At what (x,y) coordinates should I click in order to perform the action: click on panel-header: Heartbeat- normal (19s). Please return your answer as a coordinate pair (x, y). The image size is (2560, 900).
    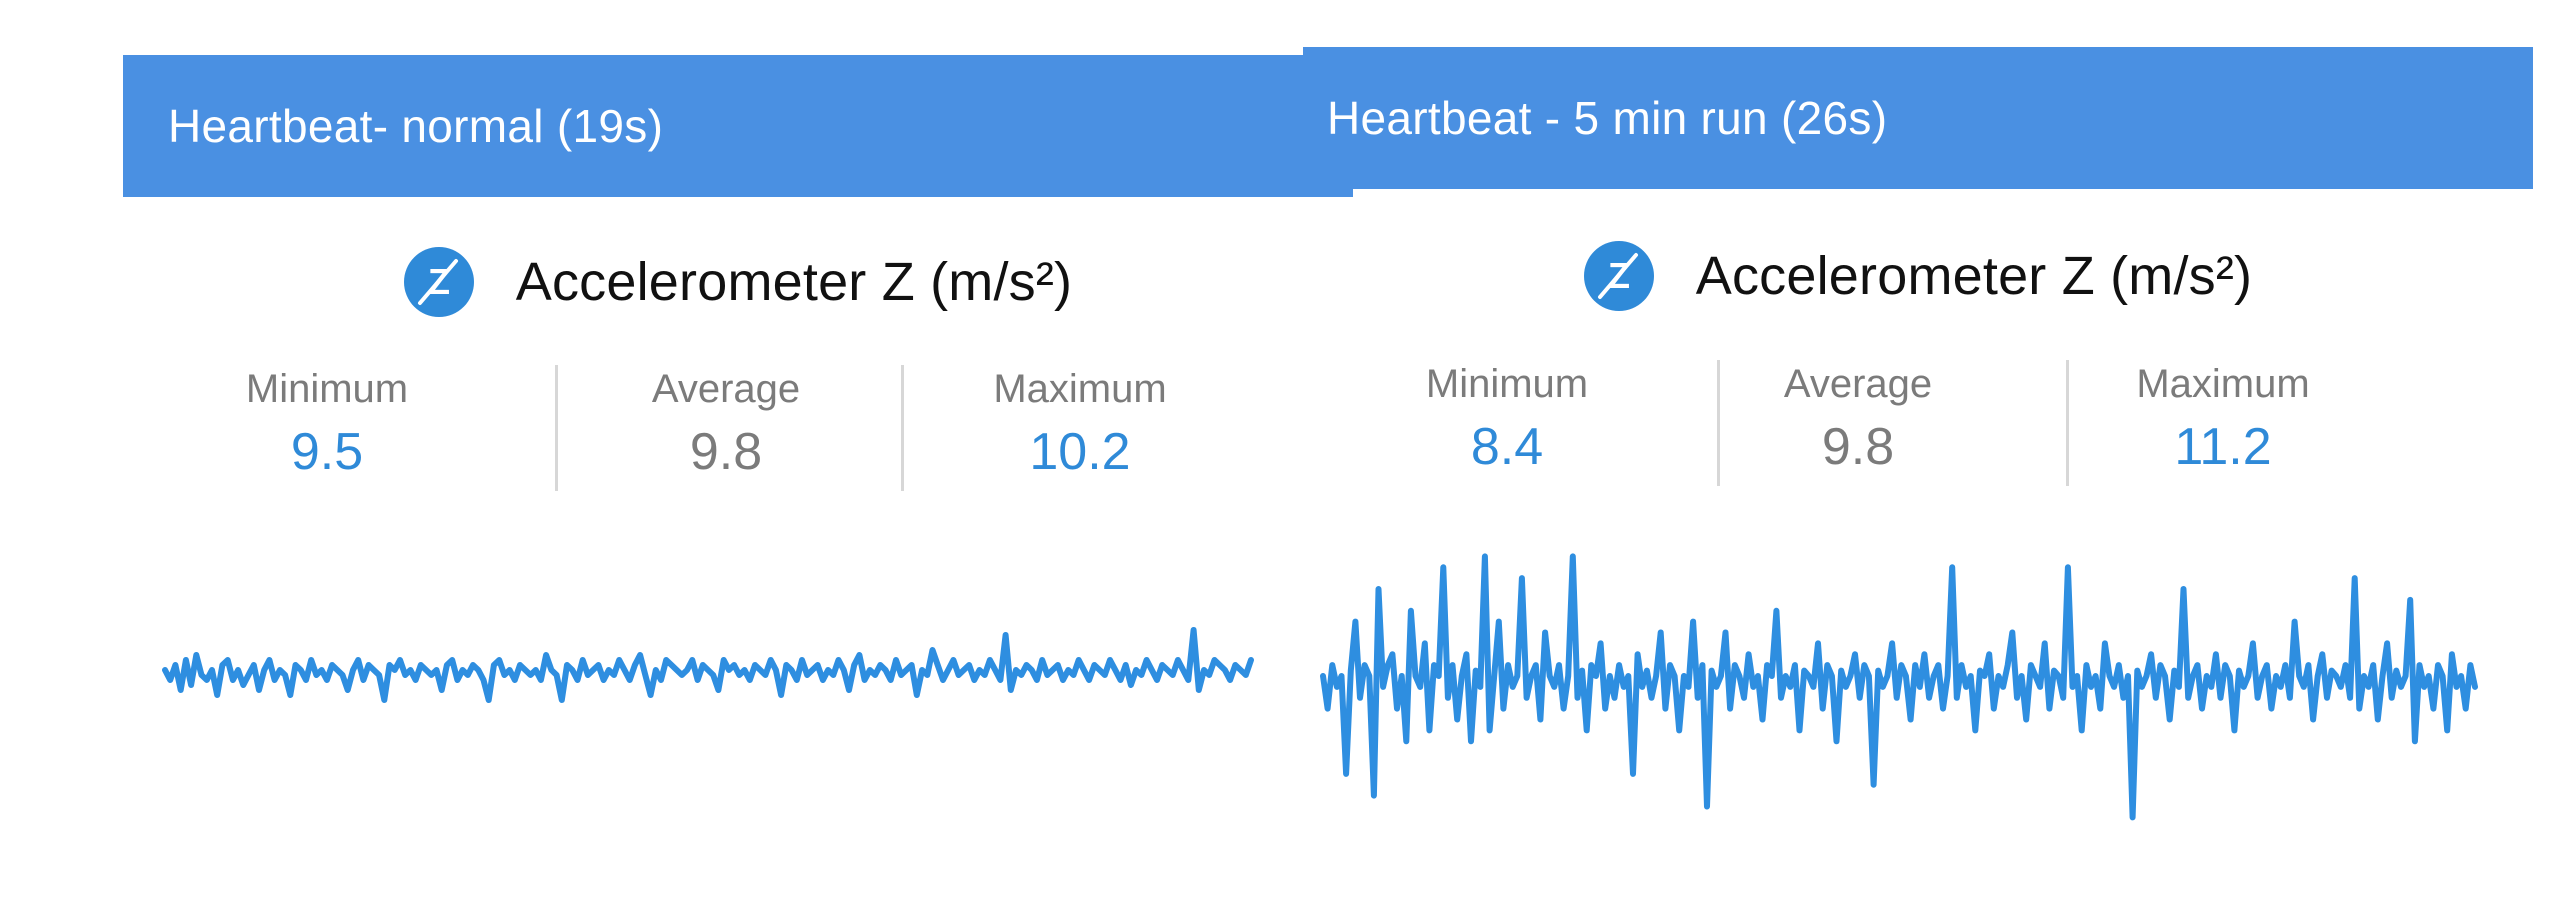
    Looking at the image, I should click on (738, 126).